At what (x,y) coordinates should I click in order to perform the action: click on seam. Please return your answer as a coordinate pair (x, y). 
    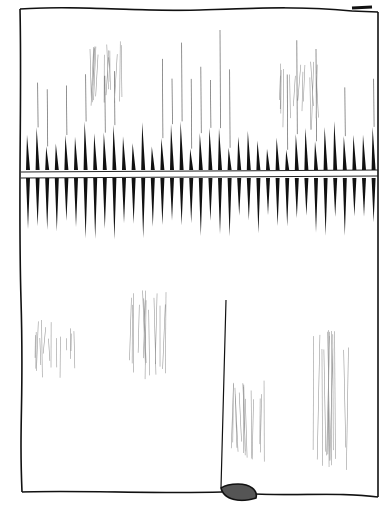
    Looking at the image, I should click on (199, 174).